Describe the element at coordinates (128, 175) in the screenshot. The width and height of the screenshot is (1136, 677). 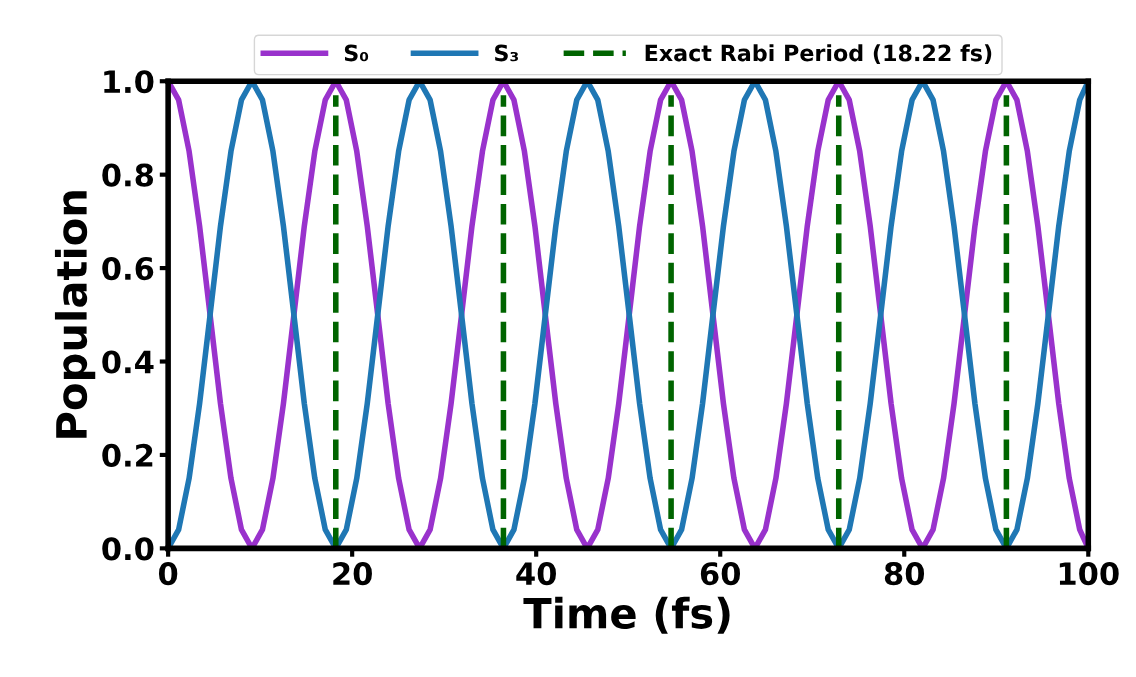
I see `y-tick-label: 0.8` at that location.